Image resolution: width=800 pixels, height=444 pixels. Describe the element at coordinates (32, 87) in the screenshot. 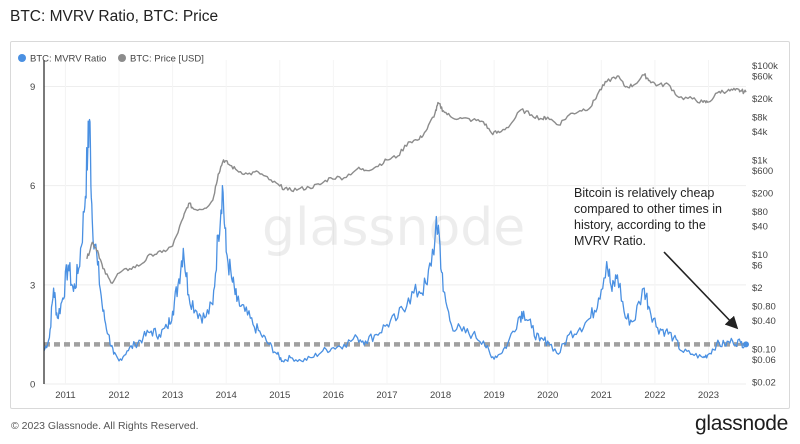

I see `left-axis-tick-label: 9` at that location.